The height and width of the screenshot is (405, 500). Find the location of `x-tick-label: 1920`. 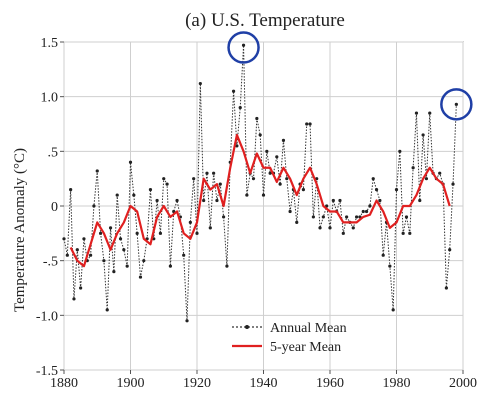

x-tick-label: 1920 is located at coordinates (197, 383).